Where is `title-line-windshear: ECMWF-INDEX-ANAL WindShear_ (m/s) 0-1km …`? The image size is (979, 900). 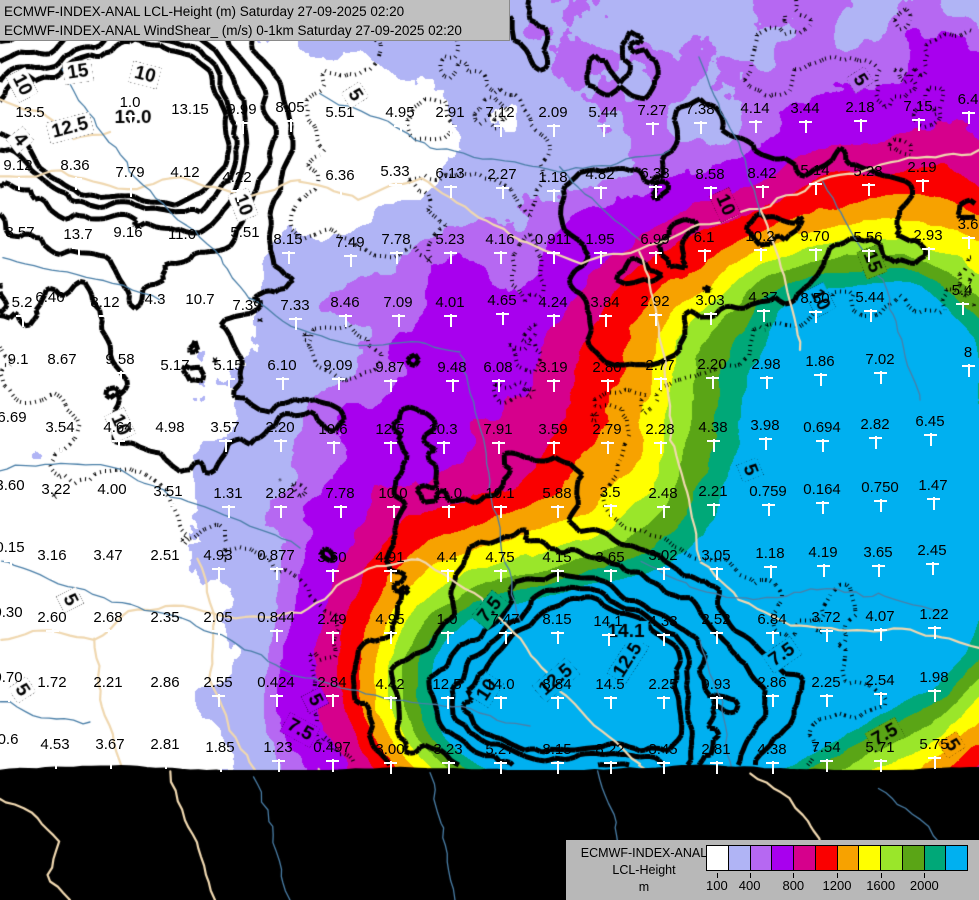 title-line-windshear: ECMWF-INDEX-ANAL WindShear_ (m/s) 0-1km … is located at coordinates (233, 30).